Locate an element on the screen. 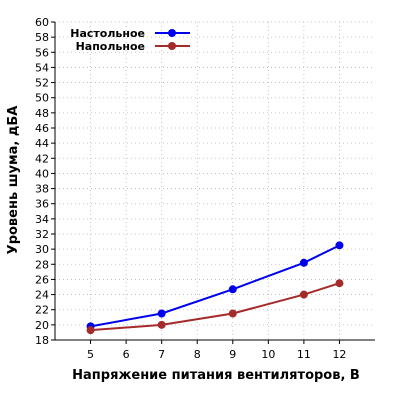 This screenshot has height=400, width=400. x-tick-label: 5 is located at coordinates (90, 354).